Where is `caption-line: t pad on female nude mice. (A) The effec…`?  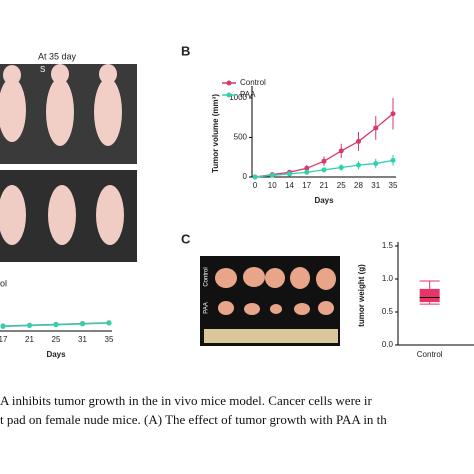 caption-line: t pad on female nude mice. (A) The effec… is located at coordinates (193, 419).